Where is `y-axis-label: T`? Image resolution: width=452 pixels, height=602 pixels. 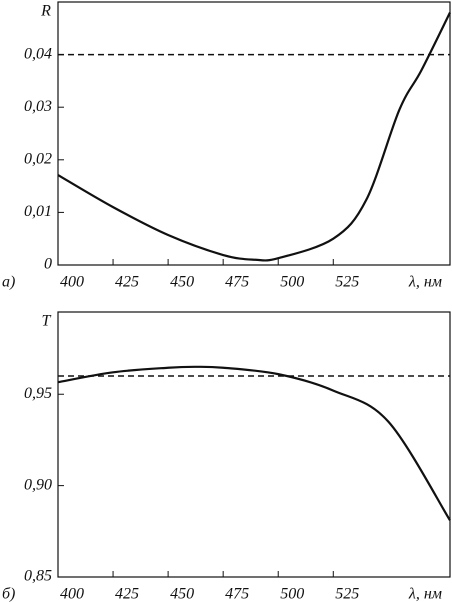
y-axis-label: T is located at coordinates (47, 321).